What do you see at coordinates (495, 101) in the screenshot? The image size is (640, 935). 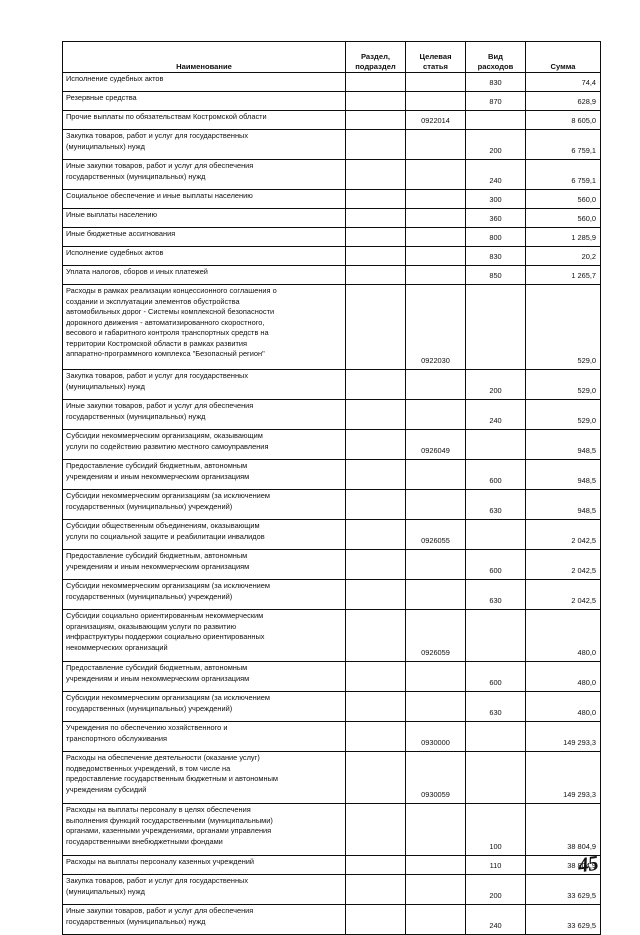 I see `cell-expense-type: 870` at bounding box center [495, 101].